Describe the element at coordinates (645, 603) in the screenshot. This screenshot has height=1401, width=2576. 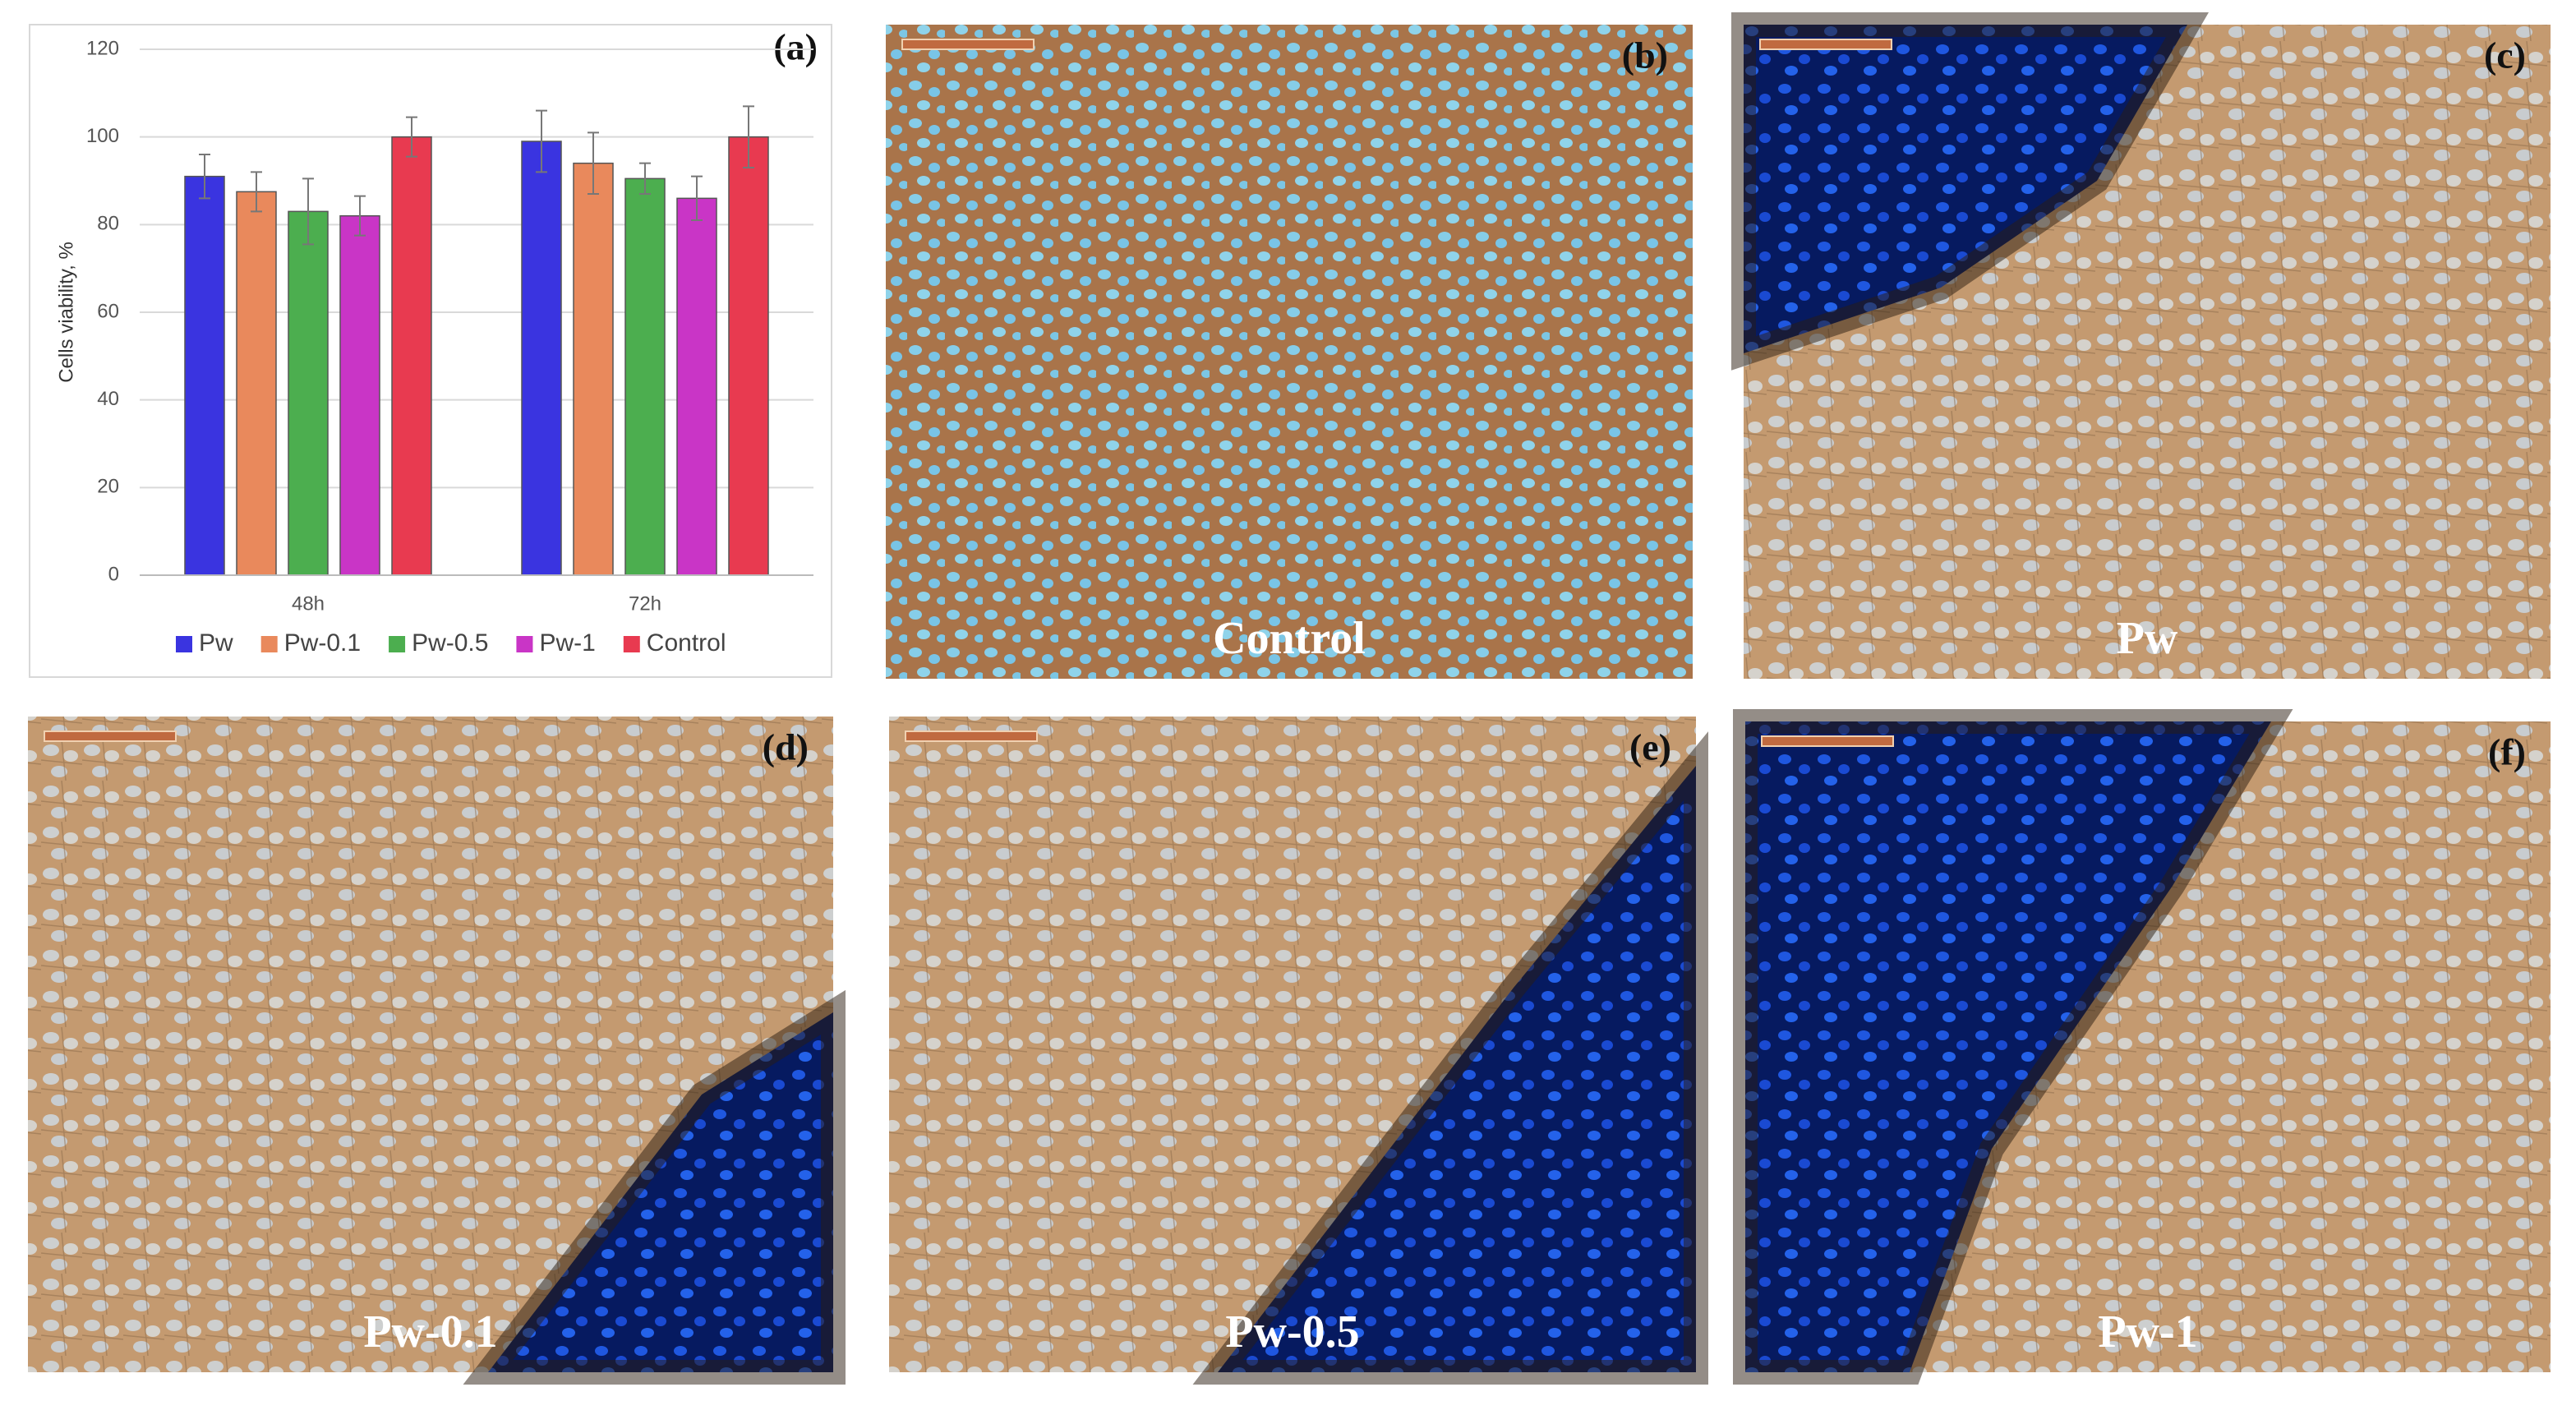
I see `x-tick-label: 72h` at that location.